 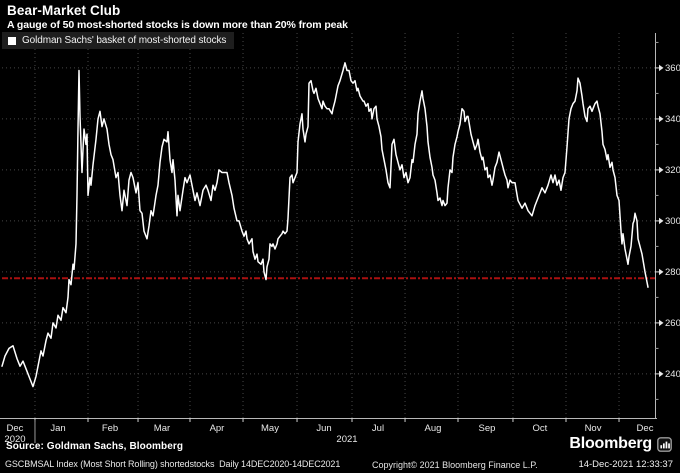 What do you see at coordinates (487, 428) in the screenshot?
I see `x-month-label: Sep` at bounding box center [487, 428].